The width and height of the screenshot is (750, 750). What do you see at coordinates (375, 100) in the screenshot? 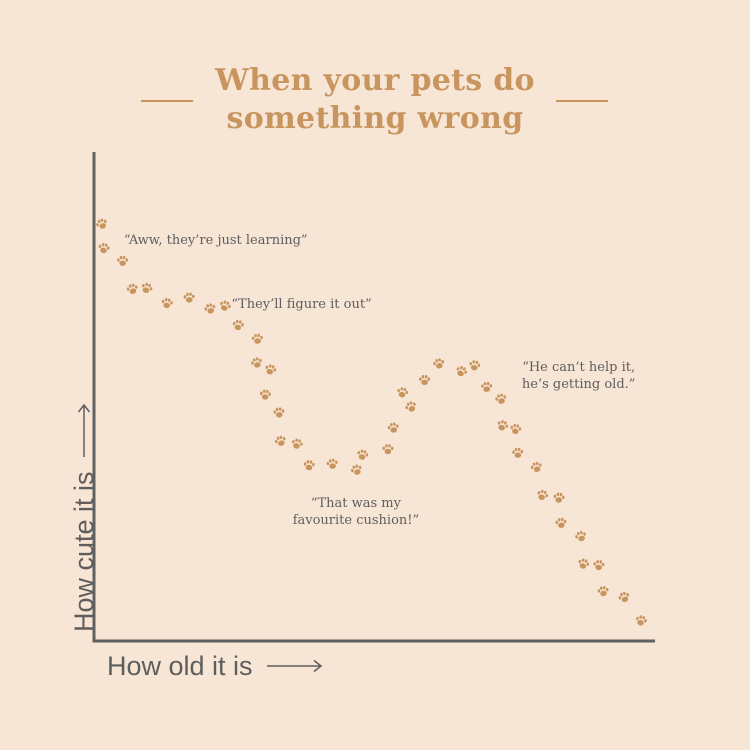
I see `chart-title: When your pets do something wrong` at bounding box center [375, 100].